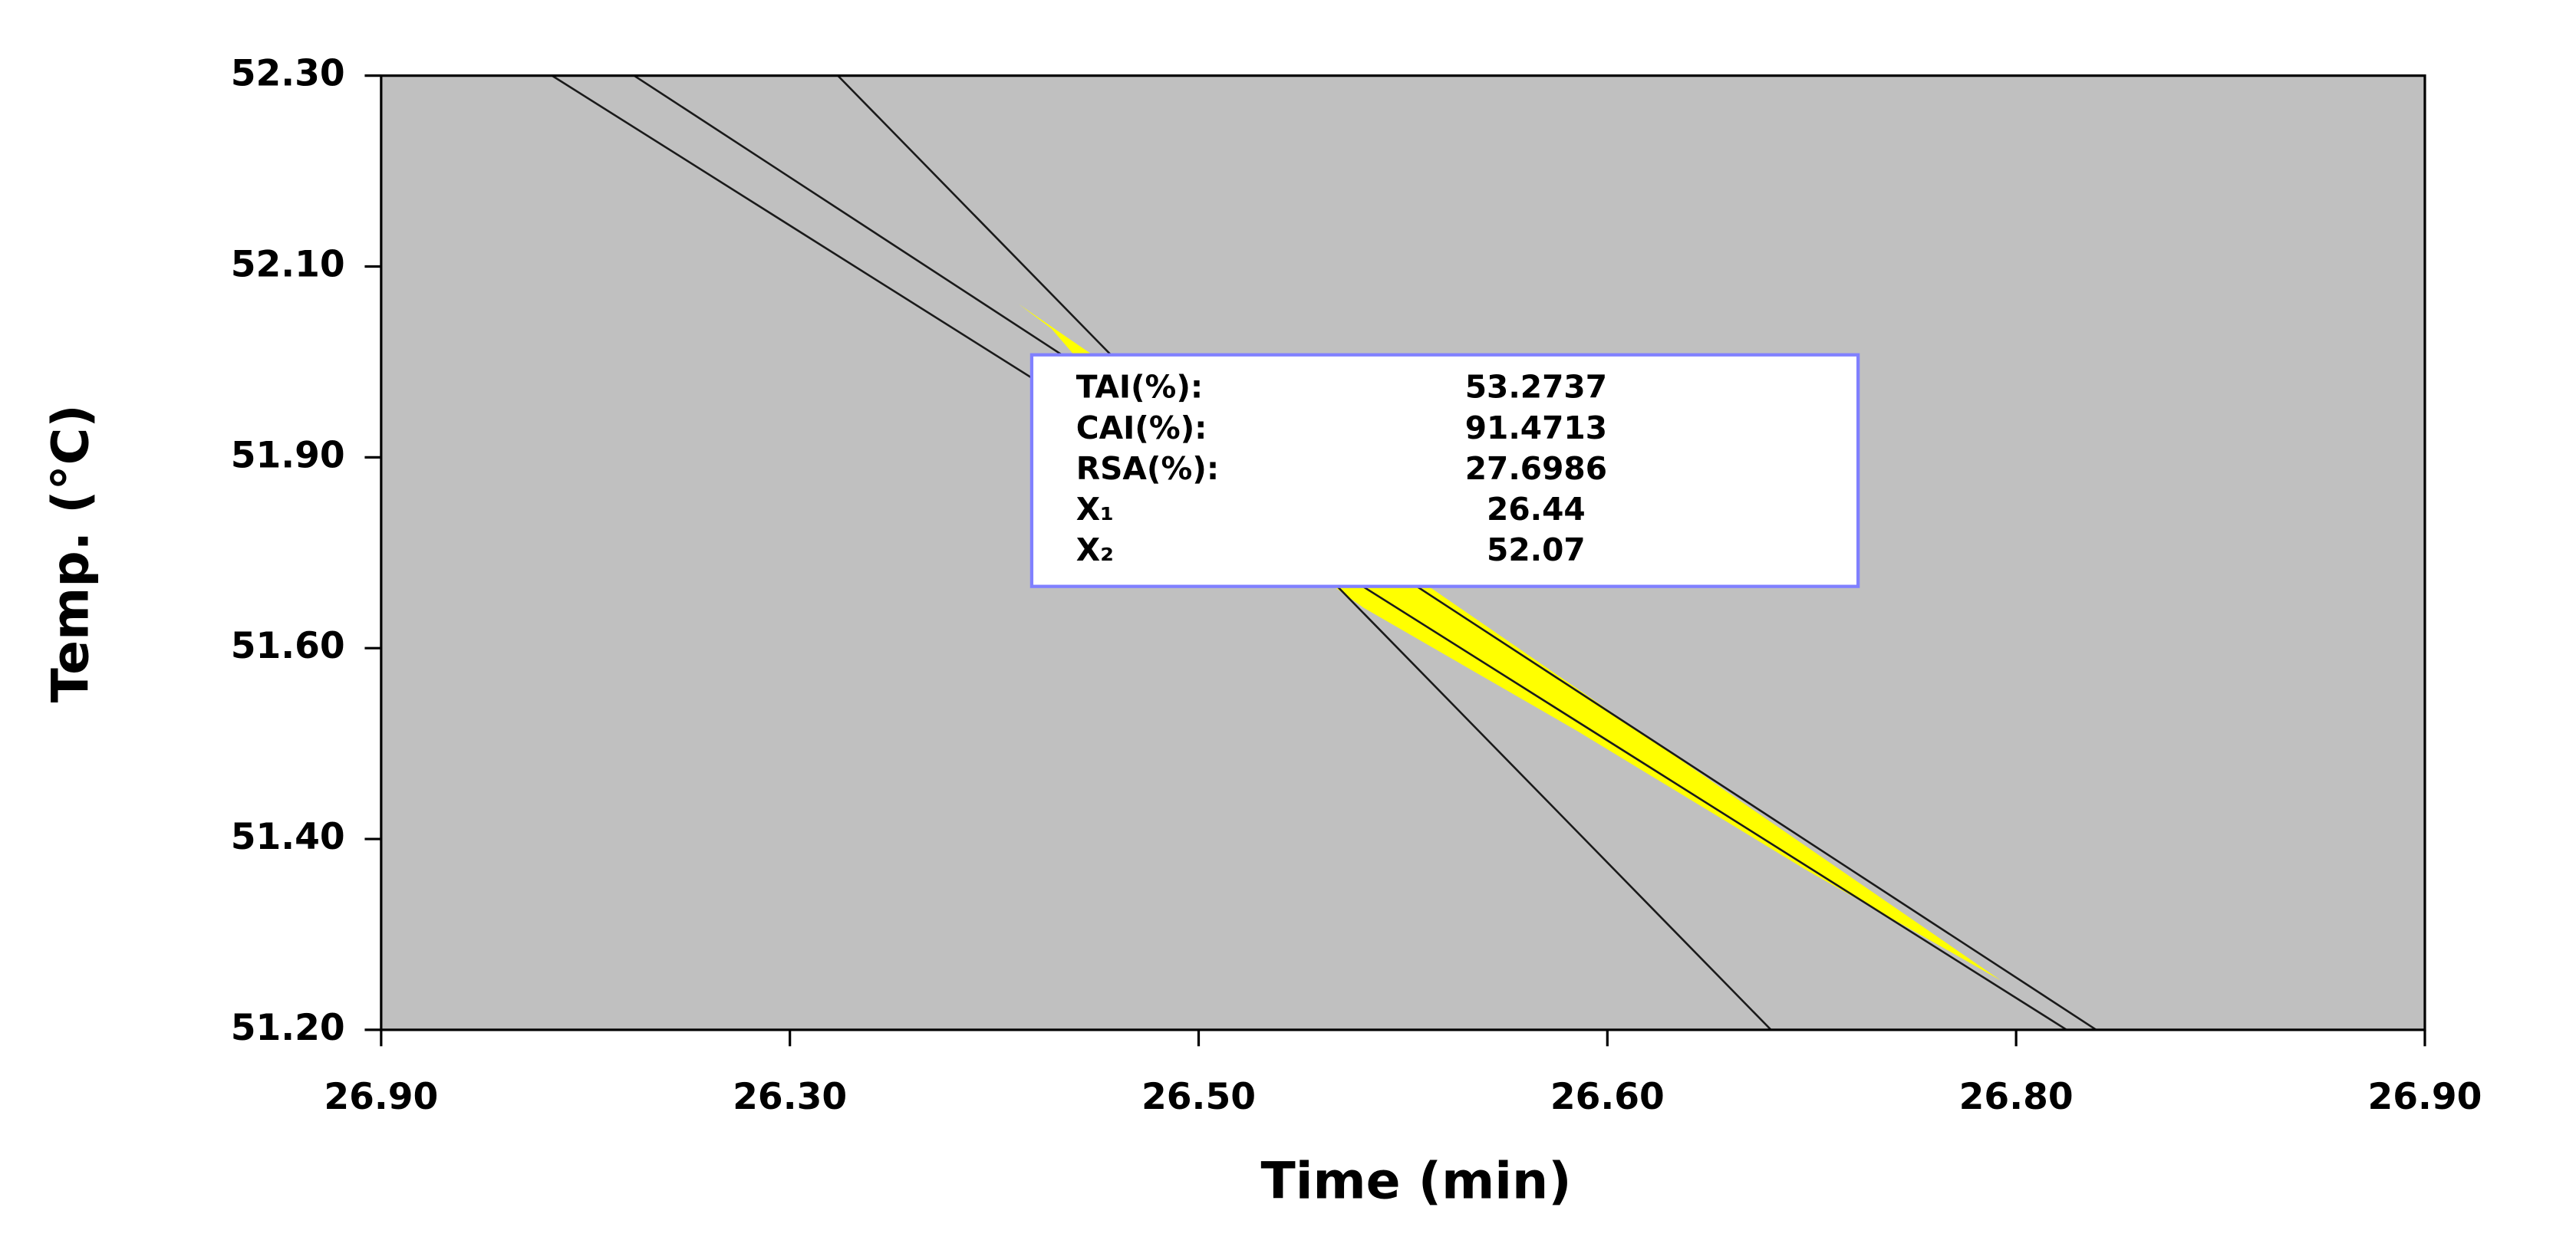  I want to click on annotation-label: RSA(%):, so click(1147, 468).